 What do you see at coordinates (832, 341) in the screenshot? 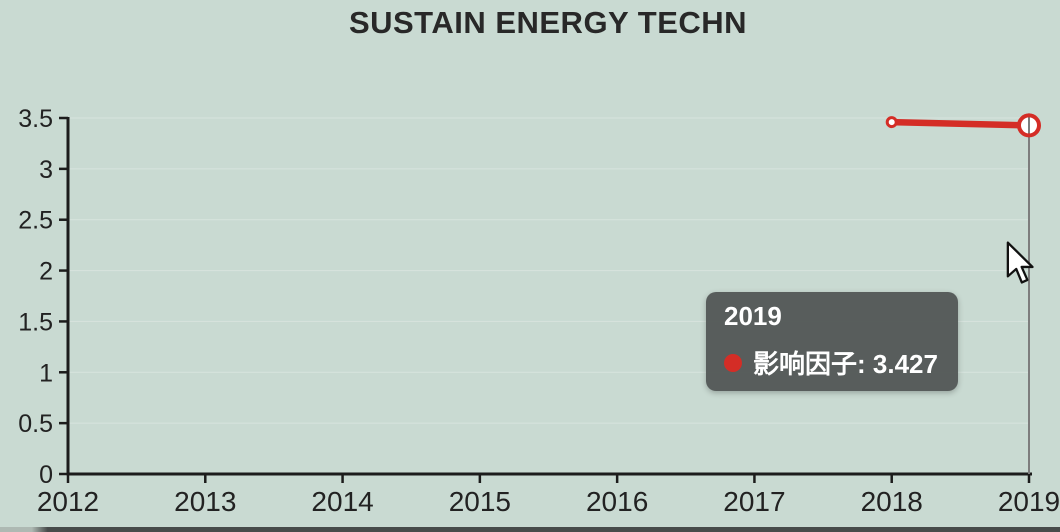
I see `tooltip: 2019 影响因子: 3.427` at bounding box center [832, 341].